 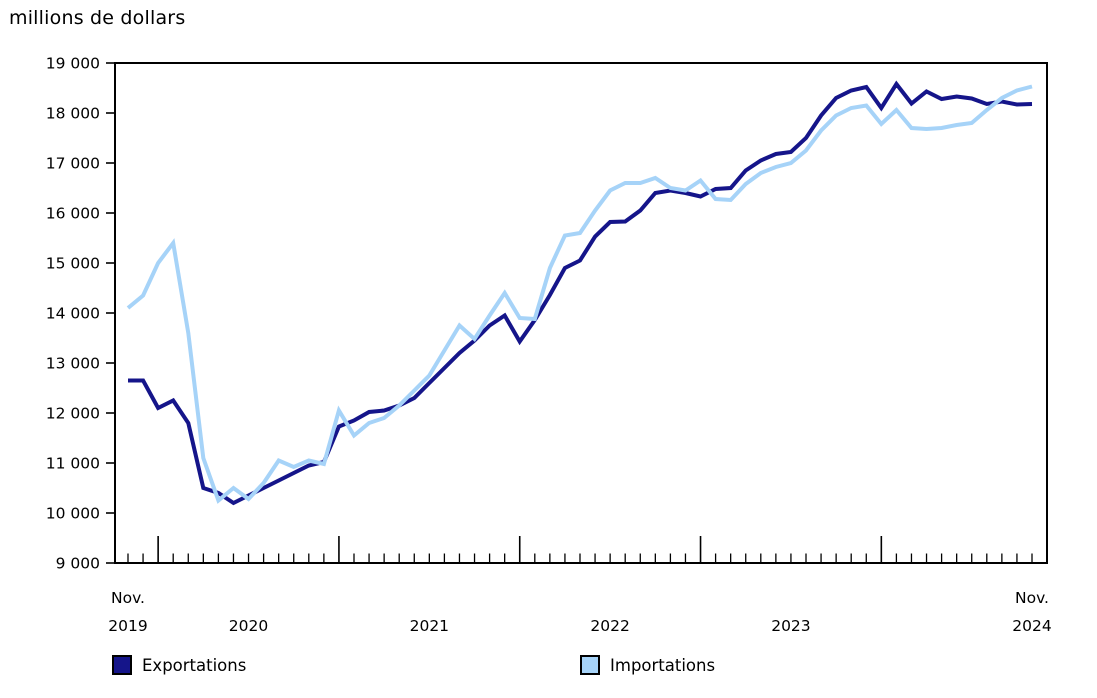 I want to click on legend-label-exportations: Exportations, so click(x=194, y=665).